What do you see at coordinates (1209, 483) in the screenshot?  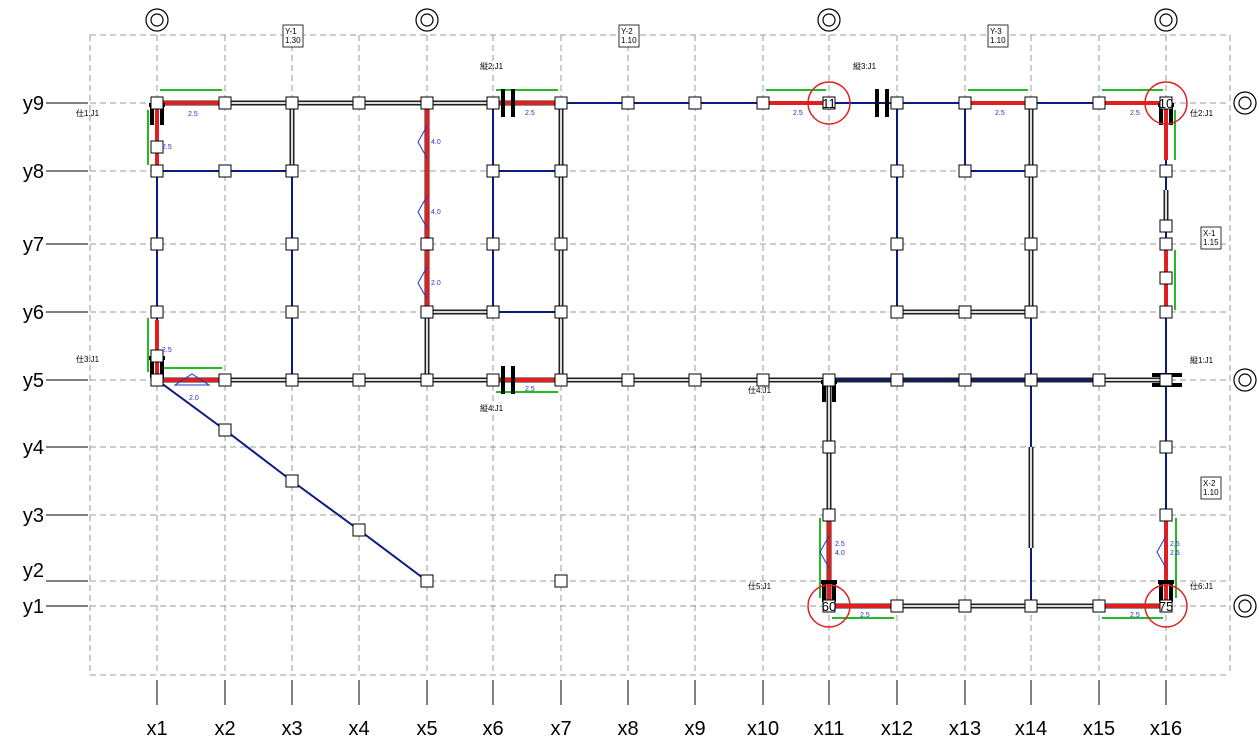 I see `span-label-name: X-2` at bounding box center [1209, 483].